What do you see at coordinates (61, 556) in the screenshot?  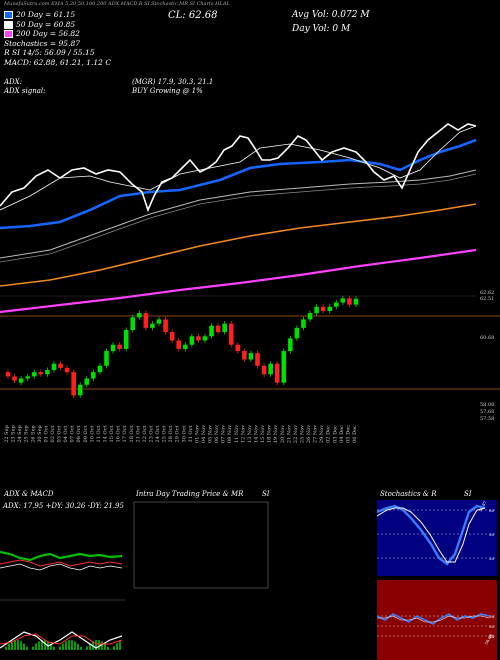 I see `adx-green-line` at bounding box center [61, 556].